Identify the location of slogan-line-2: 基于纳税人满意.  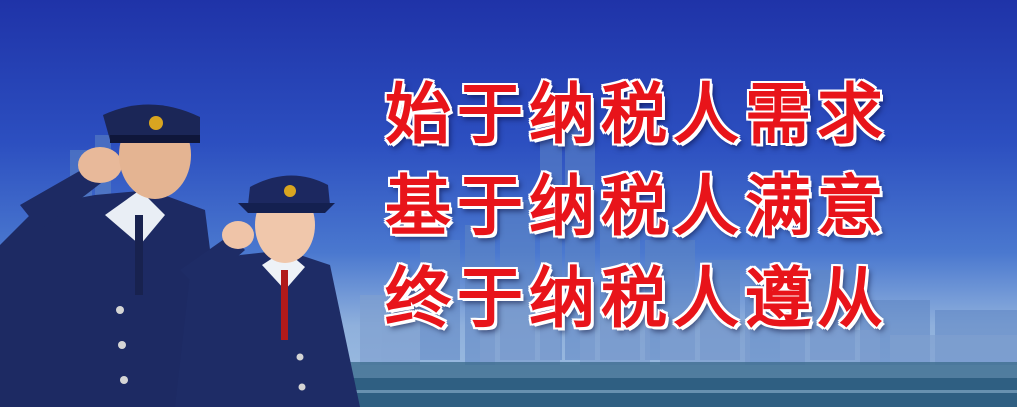
(637, 206).